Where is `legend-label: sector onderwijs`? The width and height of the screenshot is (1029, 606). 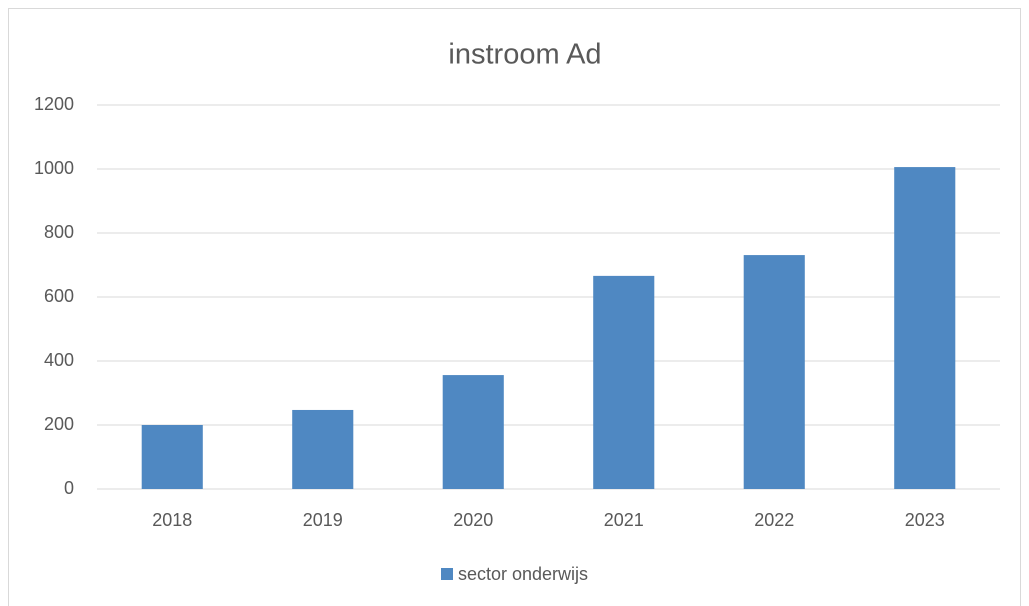 legend-label: sector onderwijs is located at coordinates (523, 574).